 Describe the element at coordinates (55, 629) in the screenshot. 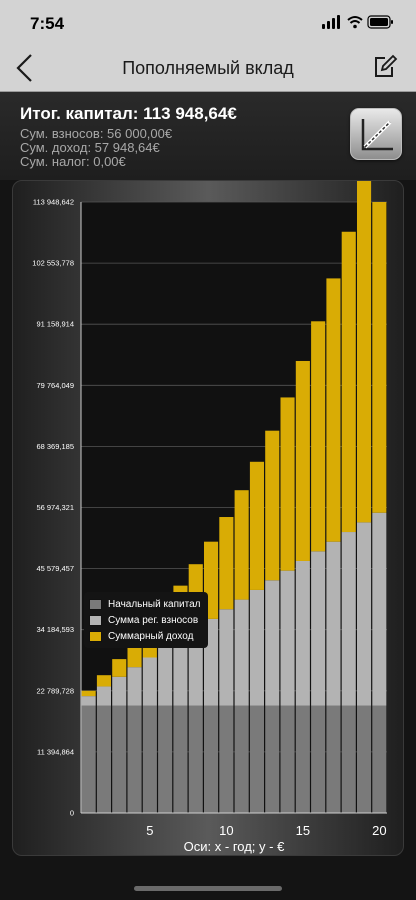

I see `y-tick-label: 34 184,593` at that location.